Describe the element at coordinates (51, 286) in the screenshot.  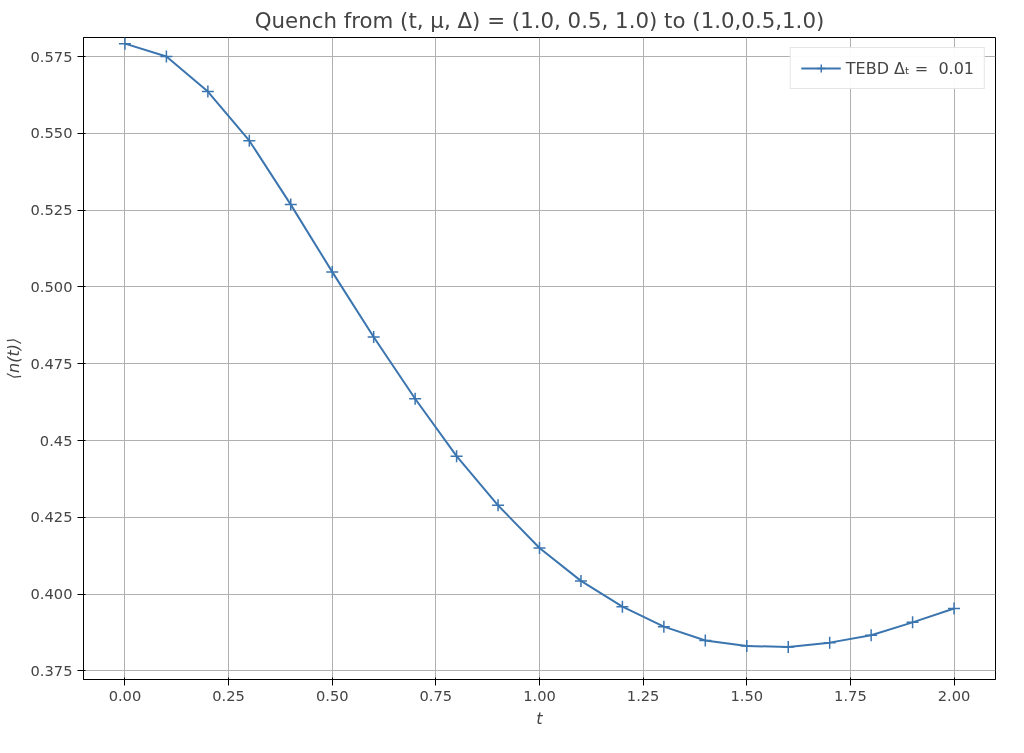
I see `y-tick-label: 0.500` at that location.